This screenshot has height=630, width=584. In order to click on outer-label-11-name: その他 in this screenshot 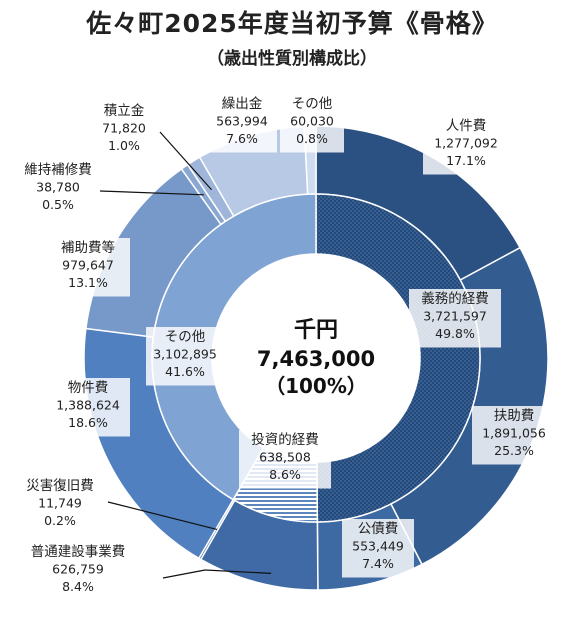, I will do `click(312, 104)`.